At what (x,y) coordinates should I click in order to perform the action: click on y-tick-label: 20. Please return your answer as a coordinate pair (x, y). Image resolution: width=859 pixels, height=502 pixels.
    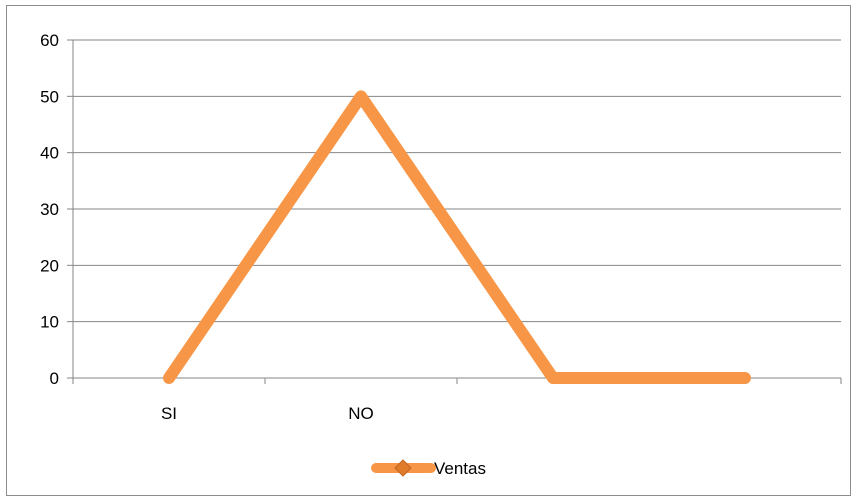
    Looking at the image, I should click on (49, 265).